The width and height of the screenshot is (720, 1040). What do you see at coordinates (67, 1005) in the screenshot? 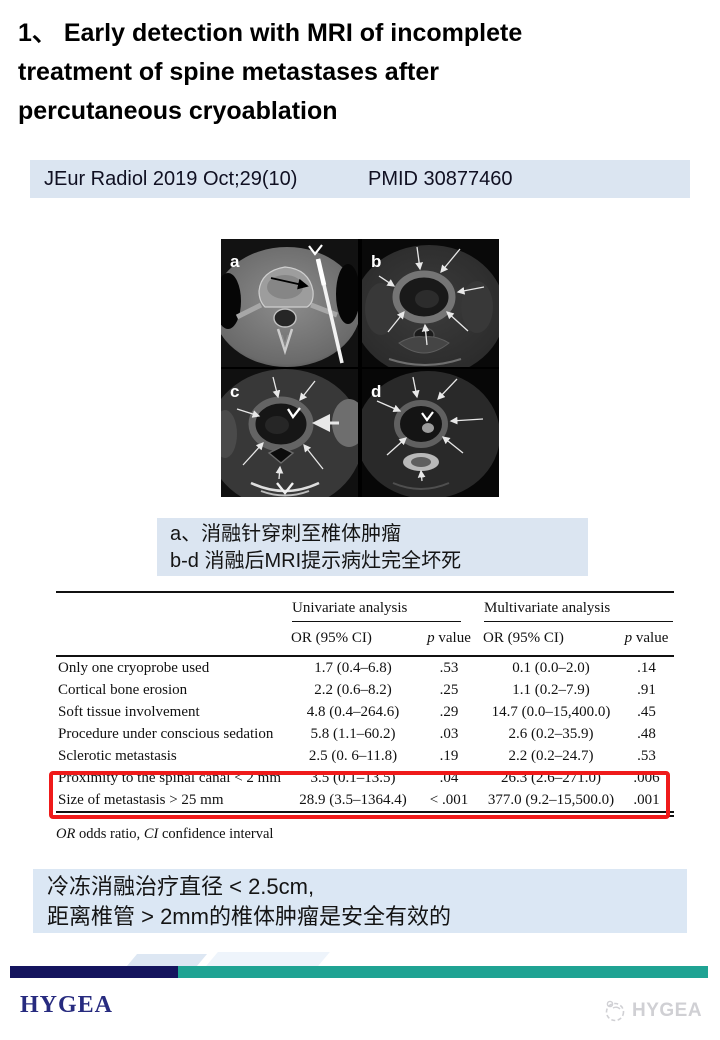
I see `brand-logo-text: HYGEA` at bounding box center [67, 1005].